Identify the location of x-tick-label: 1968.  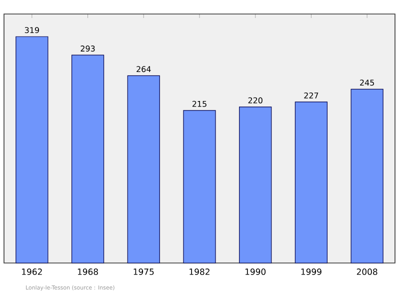
(88, 271).